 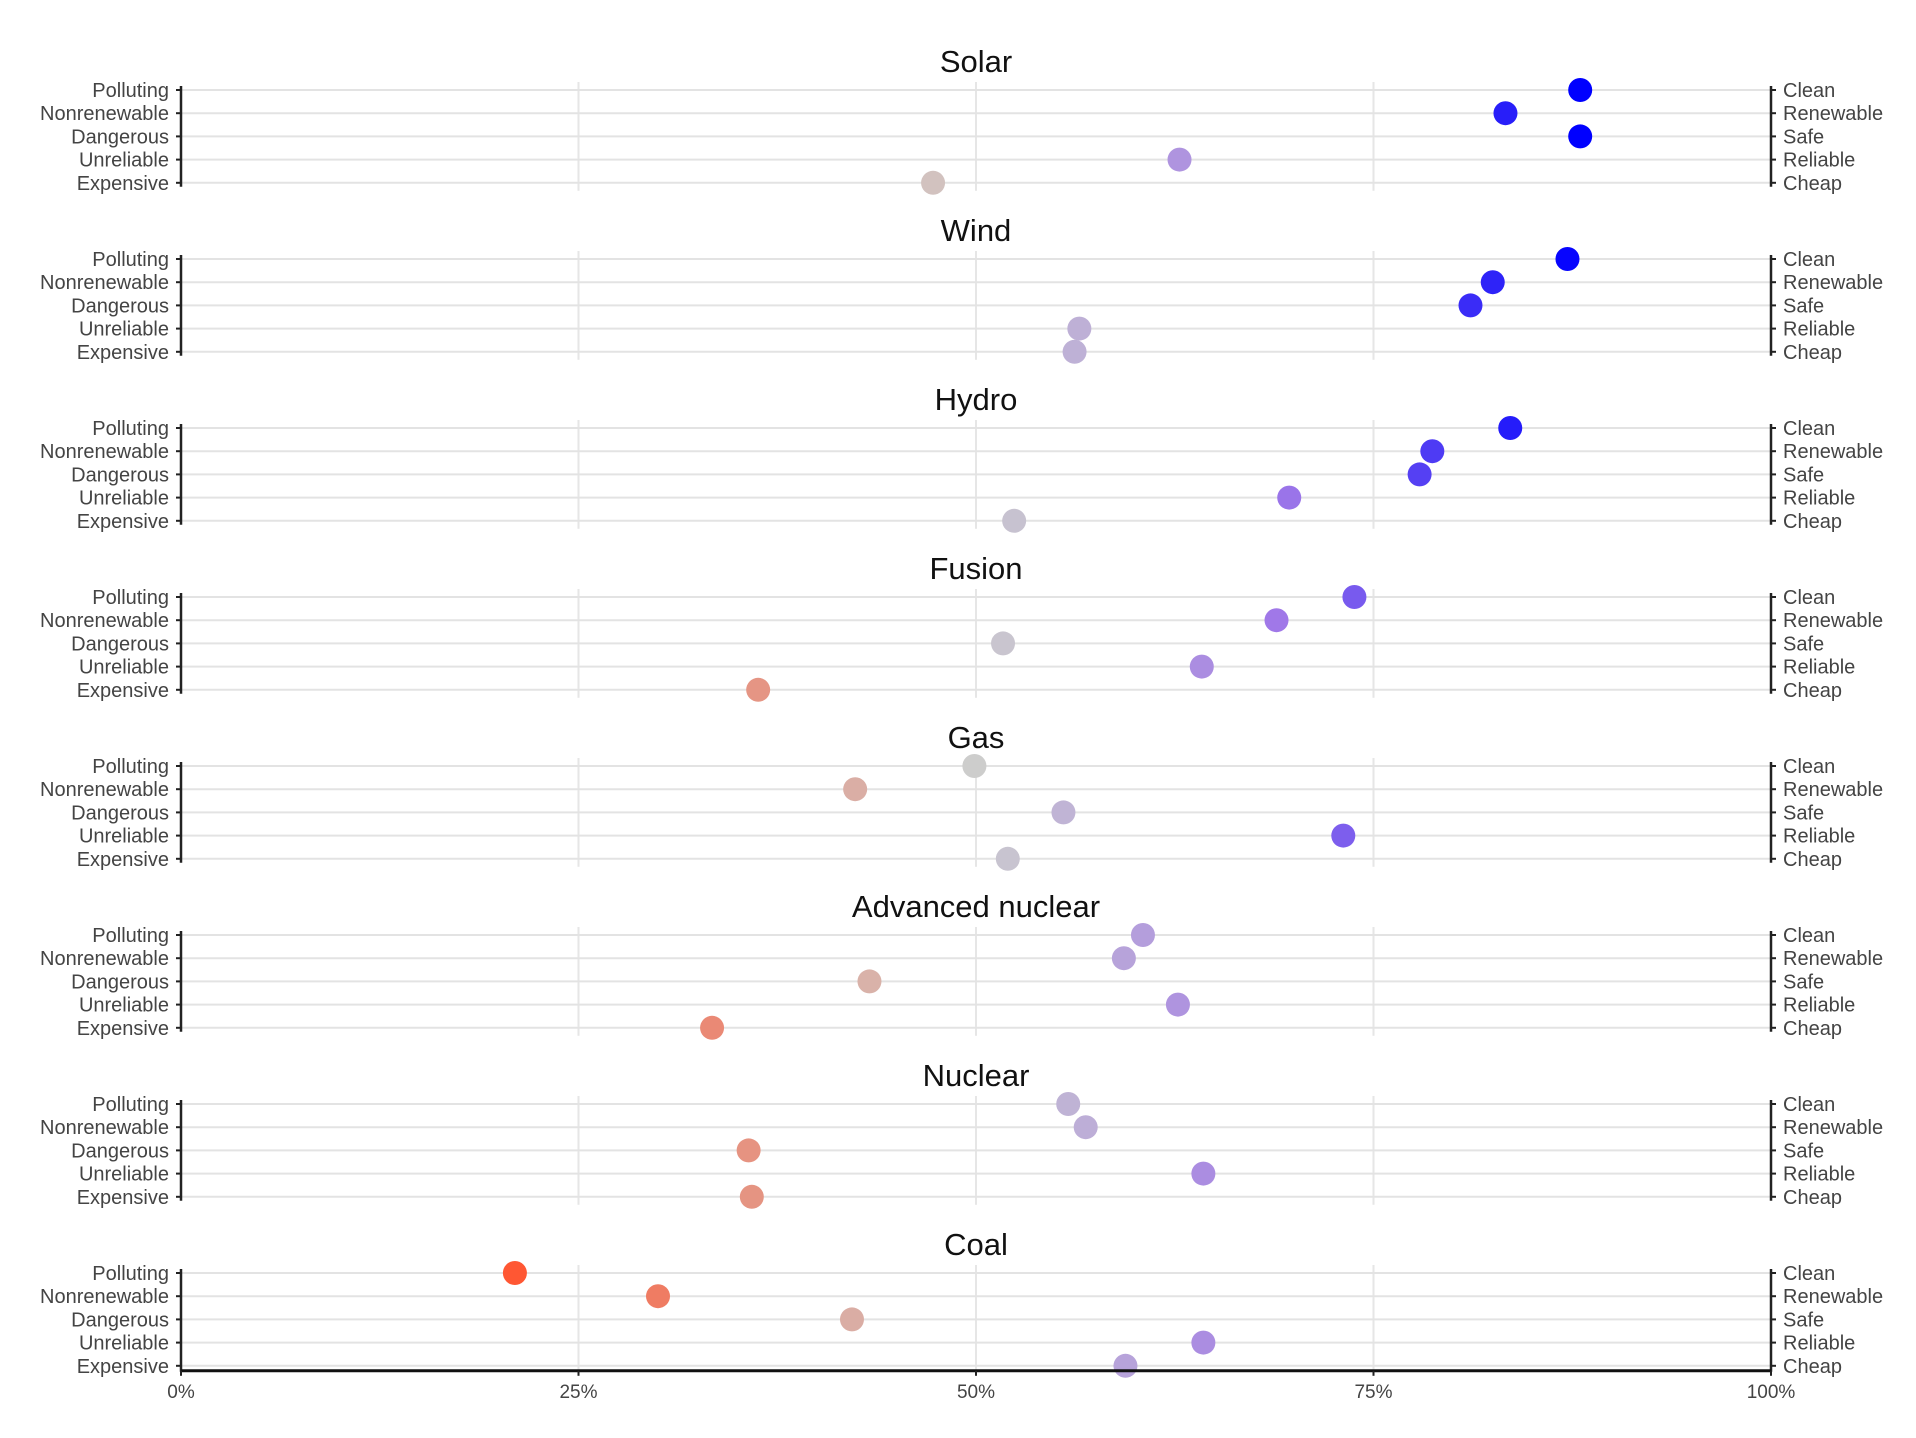 I want to click on panel-title: Solar, so click(x=976, y=61).